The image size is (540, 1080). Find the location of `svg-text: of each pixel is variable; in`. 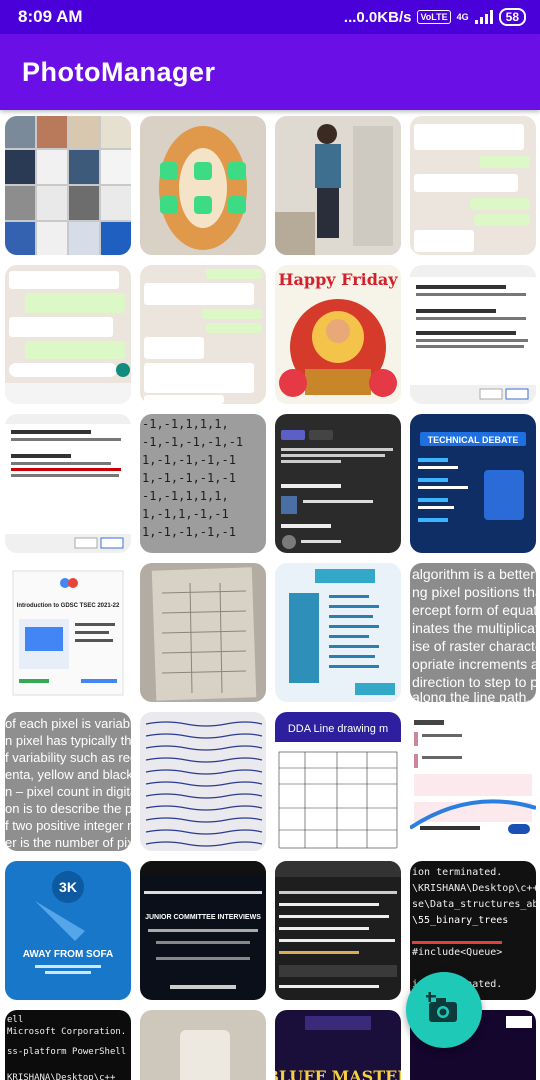

svg-text: of each pixel is variable; in is located at coordinates (68, 723).